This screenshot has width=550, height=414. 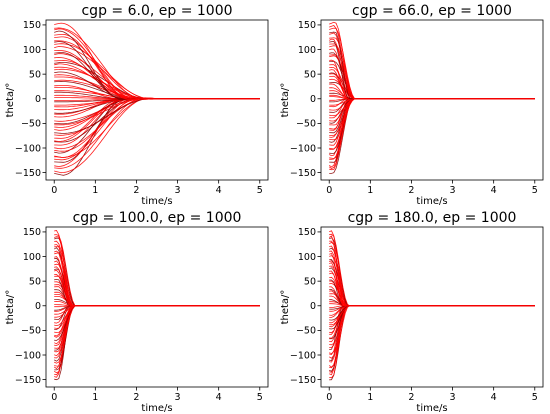 What do you see at coordinates (178, 190) in the screenshot?
I see `x-tick-label: 3` at bounding box center [178, 190].